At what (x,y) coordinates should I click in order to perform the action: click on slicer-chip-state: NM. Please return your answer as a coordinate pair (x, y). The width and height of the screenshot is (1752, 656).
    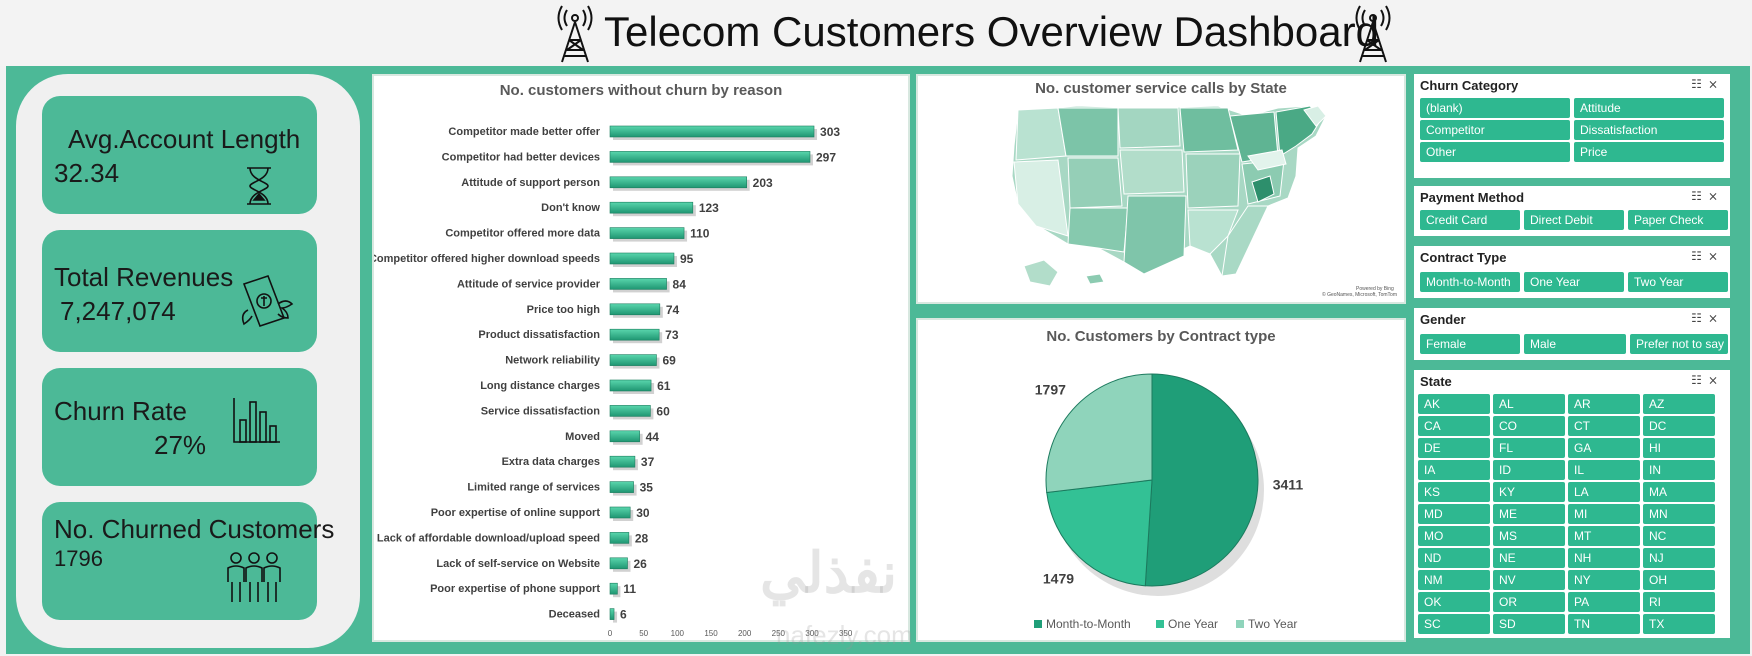
    Looking at the image, I should click on (1454, 580).